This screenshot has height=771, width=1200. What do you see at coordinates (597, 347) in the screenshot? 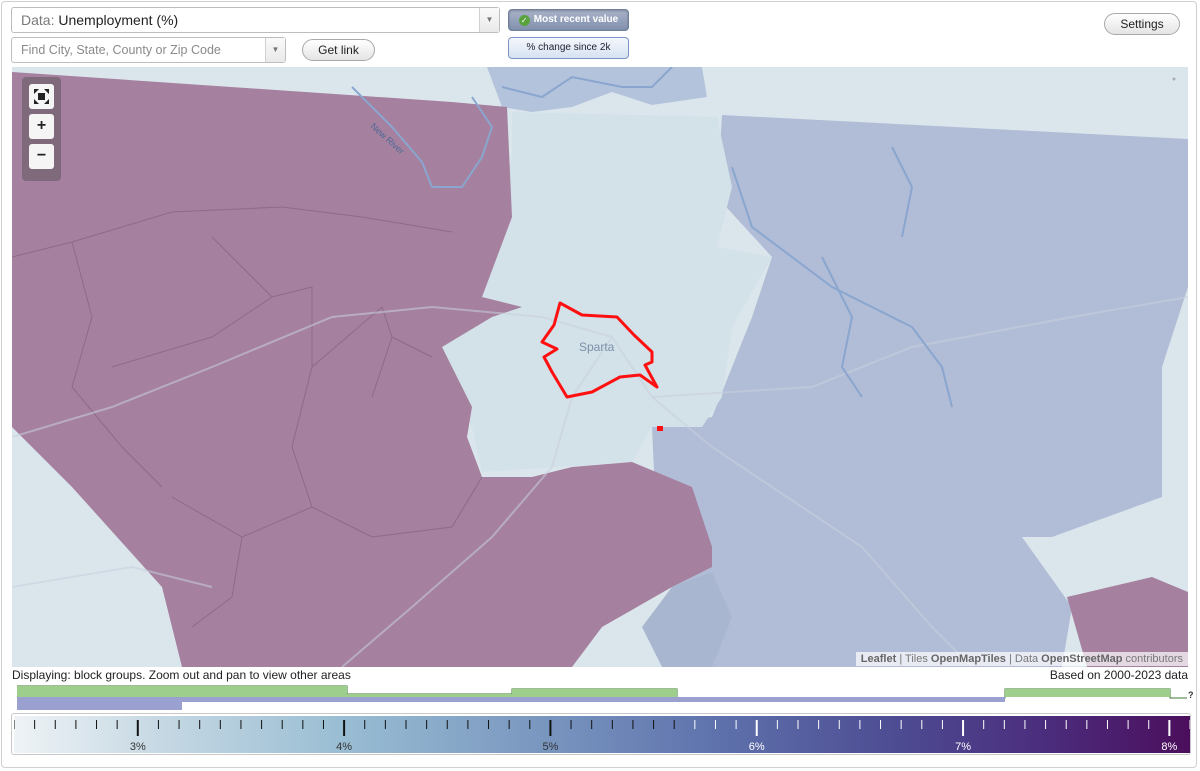
I see `city-label: Sparta` at bounding box center [597, 347].